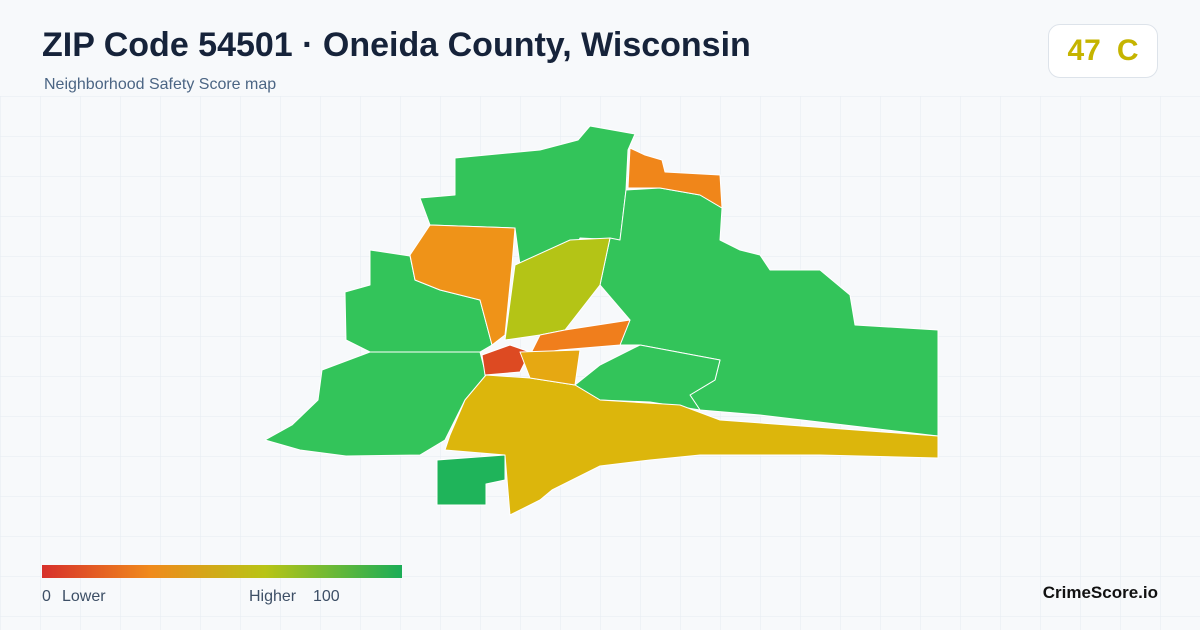 This screenshot has height=630, width=1200. I want to click on legend-max-label: Higher, so click(273, 596).